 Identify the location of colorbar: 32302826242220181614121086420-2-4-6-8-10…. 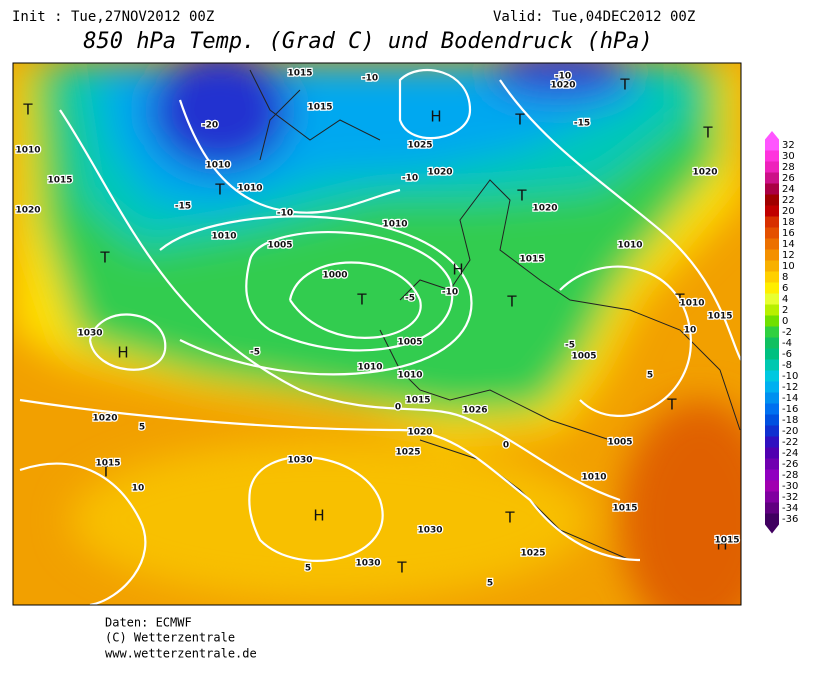
(781, 332).